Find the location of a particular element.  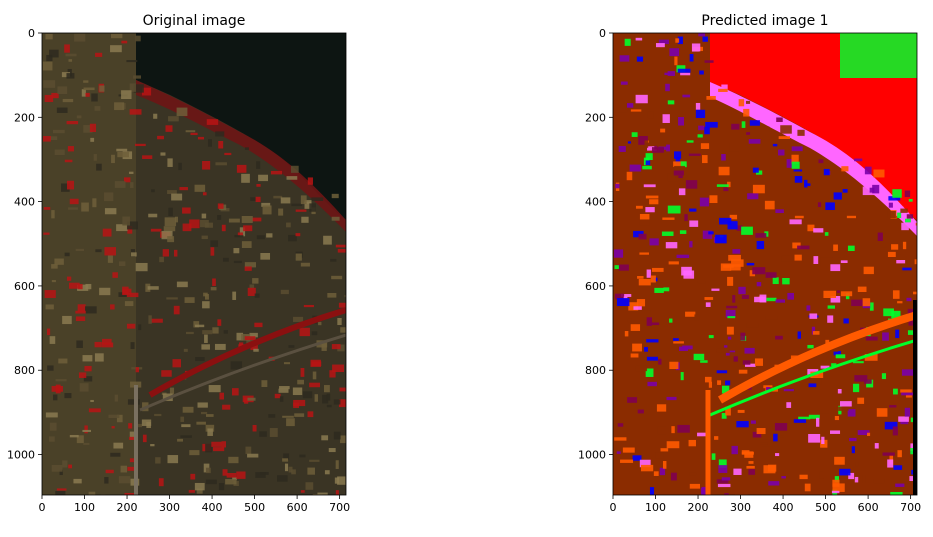

predicted-y-tick-label: 600 is located at coordinates (595, 286).